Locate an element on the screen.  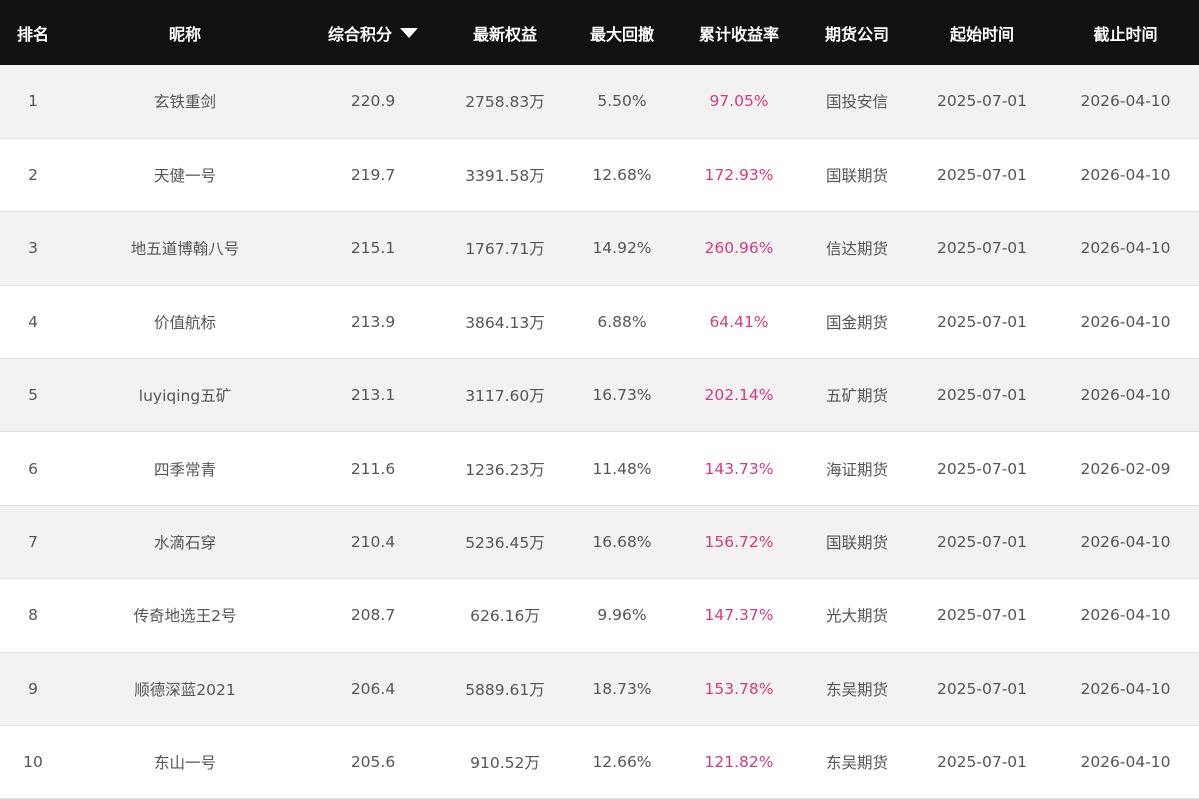
header-label: 累计收益率 is located at coordinates (738, 34).